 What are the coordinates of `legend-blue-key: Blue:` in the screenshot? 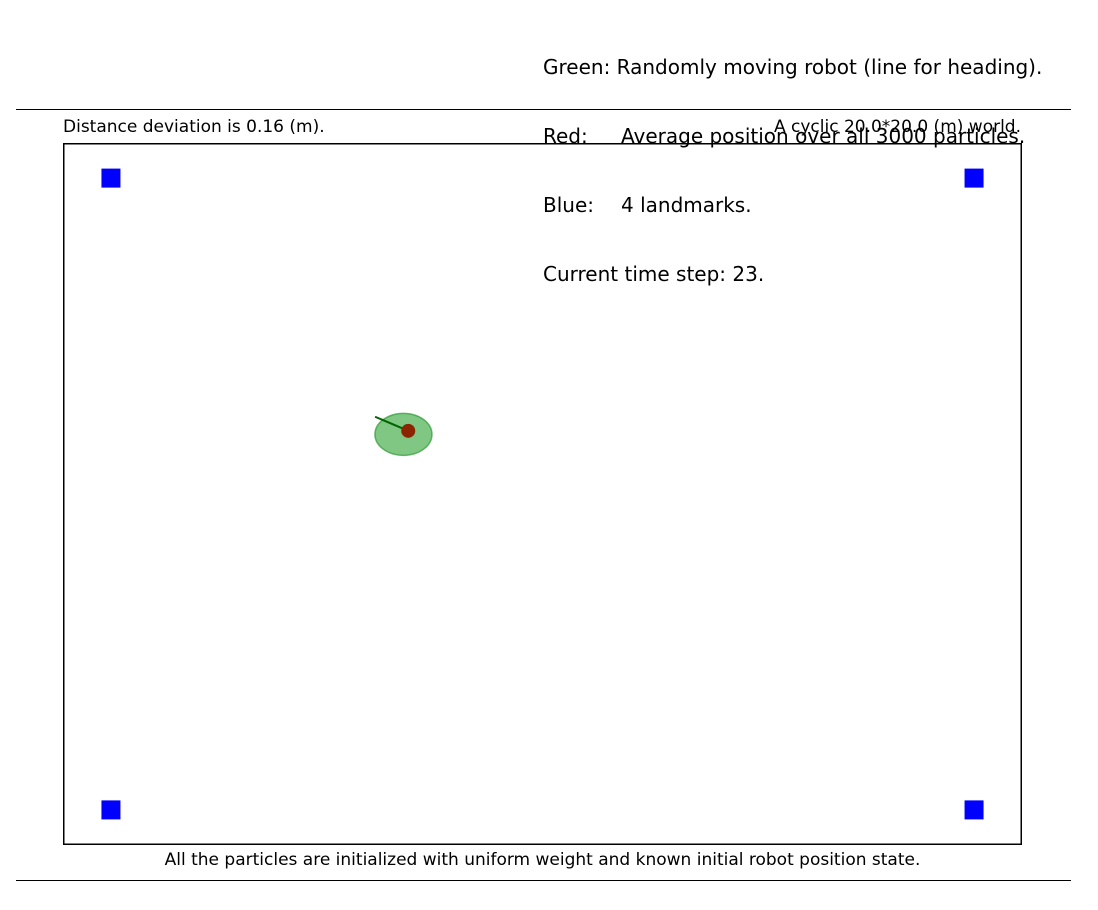 It's located at (568, 205).